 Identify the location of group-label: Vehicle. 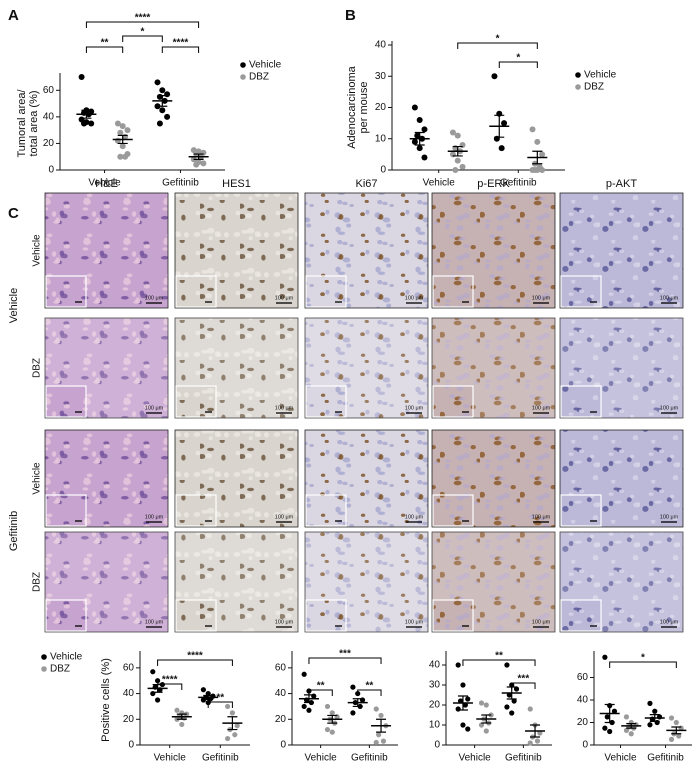
(14, 305).